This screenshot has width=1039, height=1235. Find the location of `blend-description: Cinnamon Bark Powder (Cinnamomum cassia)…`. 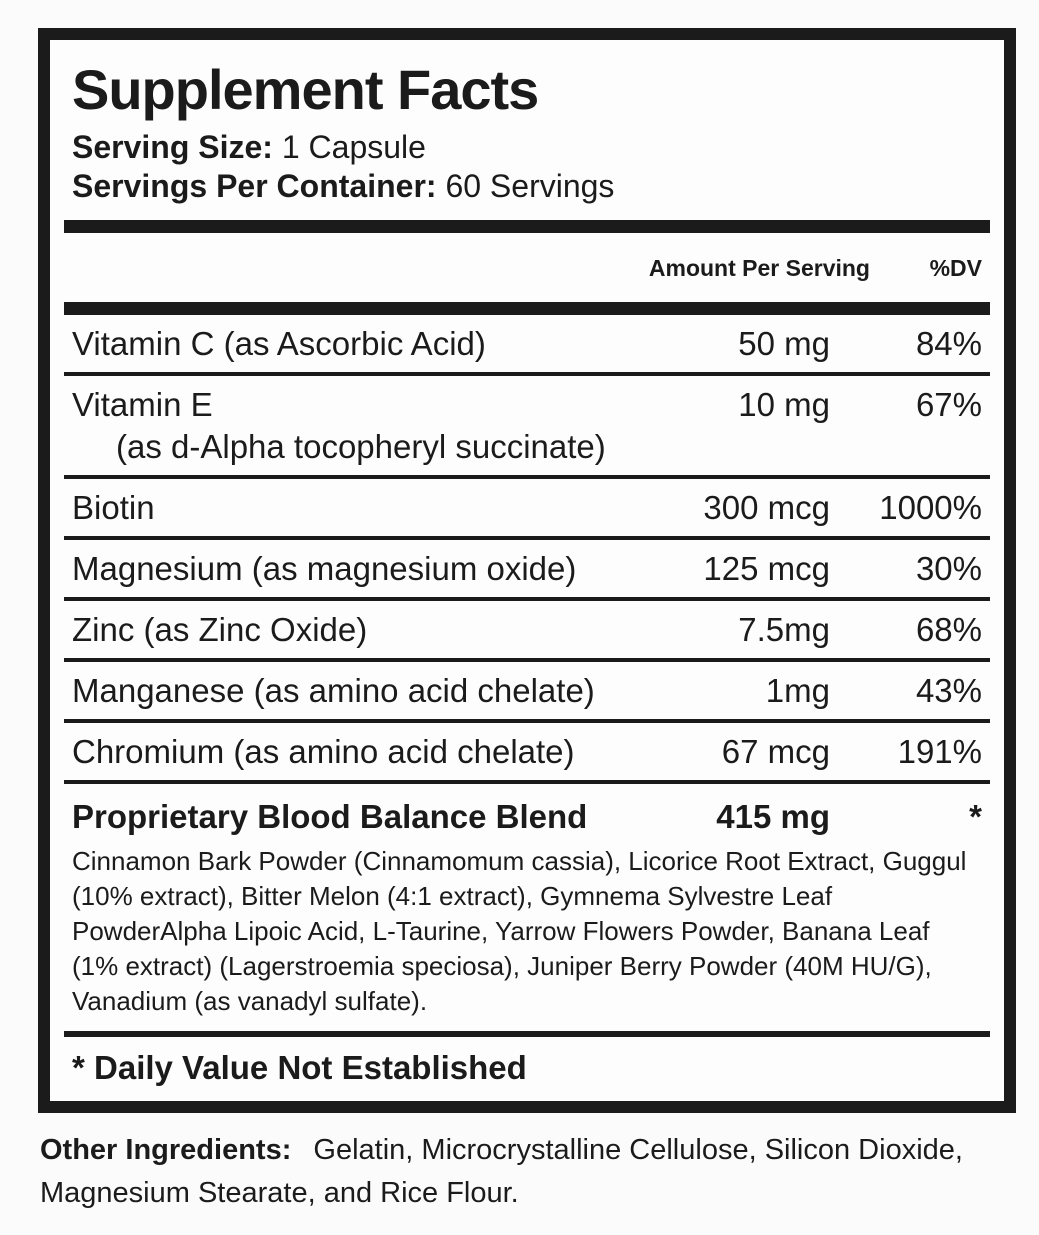

blend-description: Cinnamon Bark Powder (Cinnamomum cassia)… is located at coordinates (519, 931).